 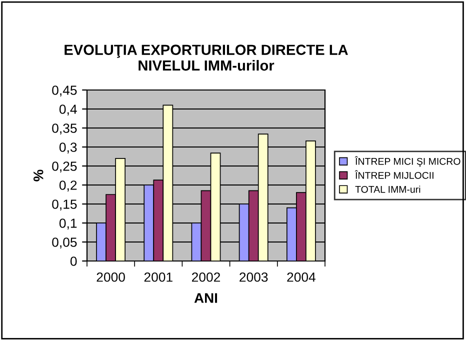 What do you see at coordinates (387, 189) in the screenshot?
I see `legend-label: TOTAL IMM-uri` at bounding box center [387, 189].